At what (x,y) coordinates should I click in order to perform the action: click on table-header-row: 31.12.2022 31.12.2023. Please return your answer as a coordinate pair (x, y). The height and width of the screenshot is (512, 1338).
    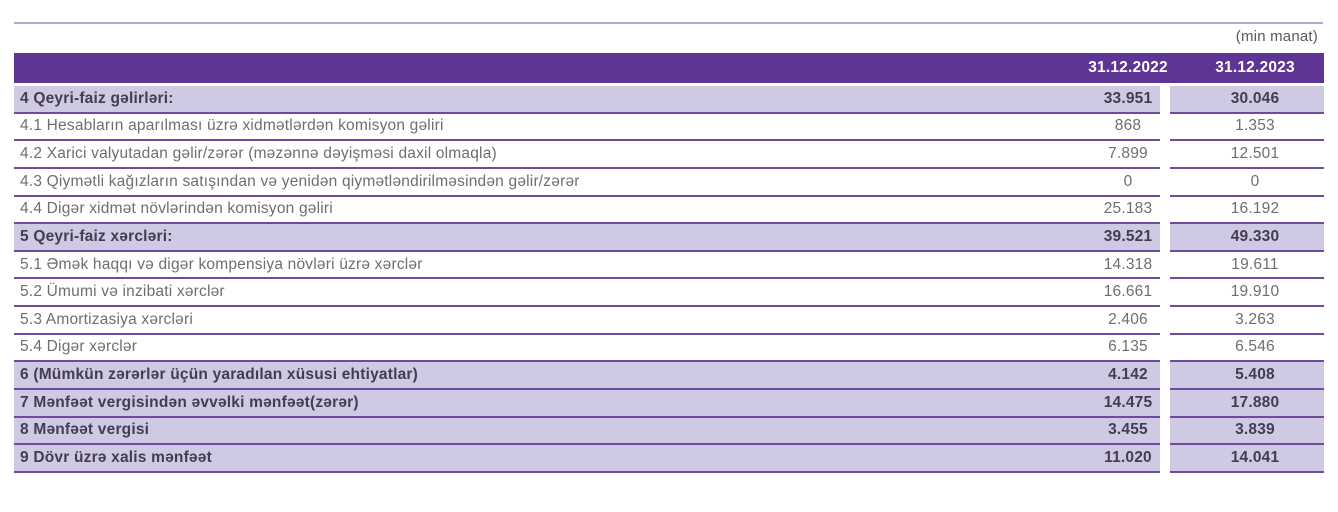
    Looking at the image, I should click on (669, 68).